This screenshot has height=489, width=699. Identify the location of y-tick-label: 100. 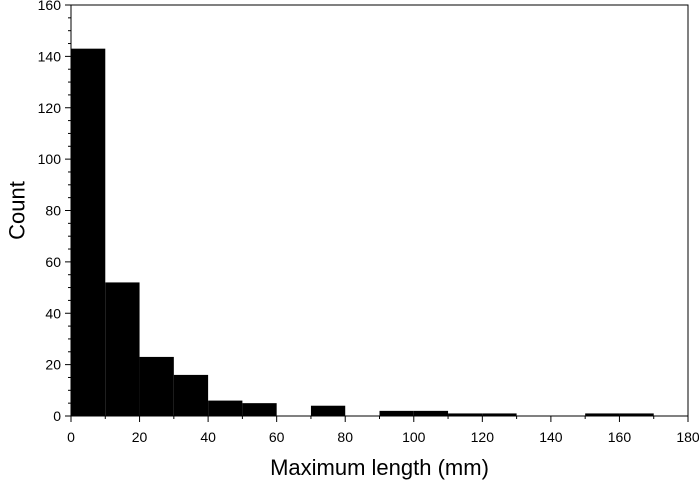
(50, 159).